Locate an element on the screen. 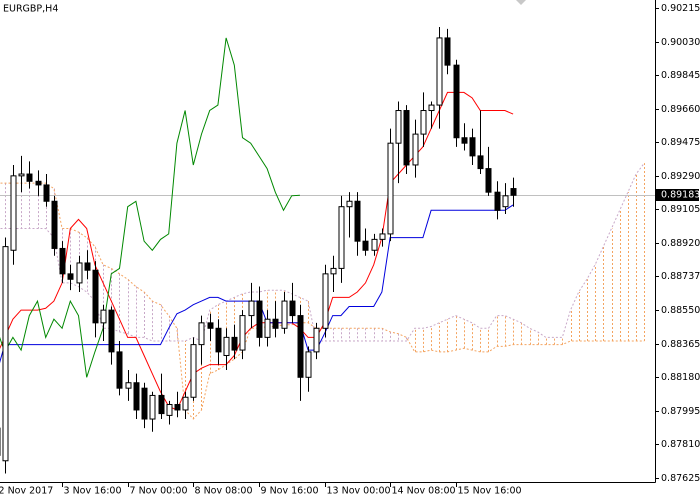 This screenshot has height=499, width=700. y-tick-label: 0.90030 is located at coordinates (680, 42).